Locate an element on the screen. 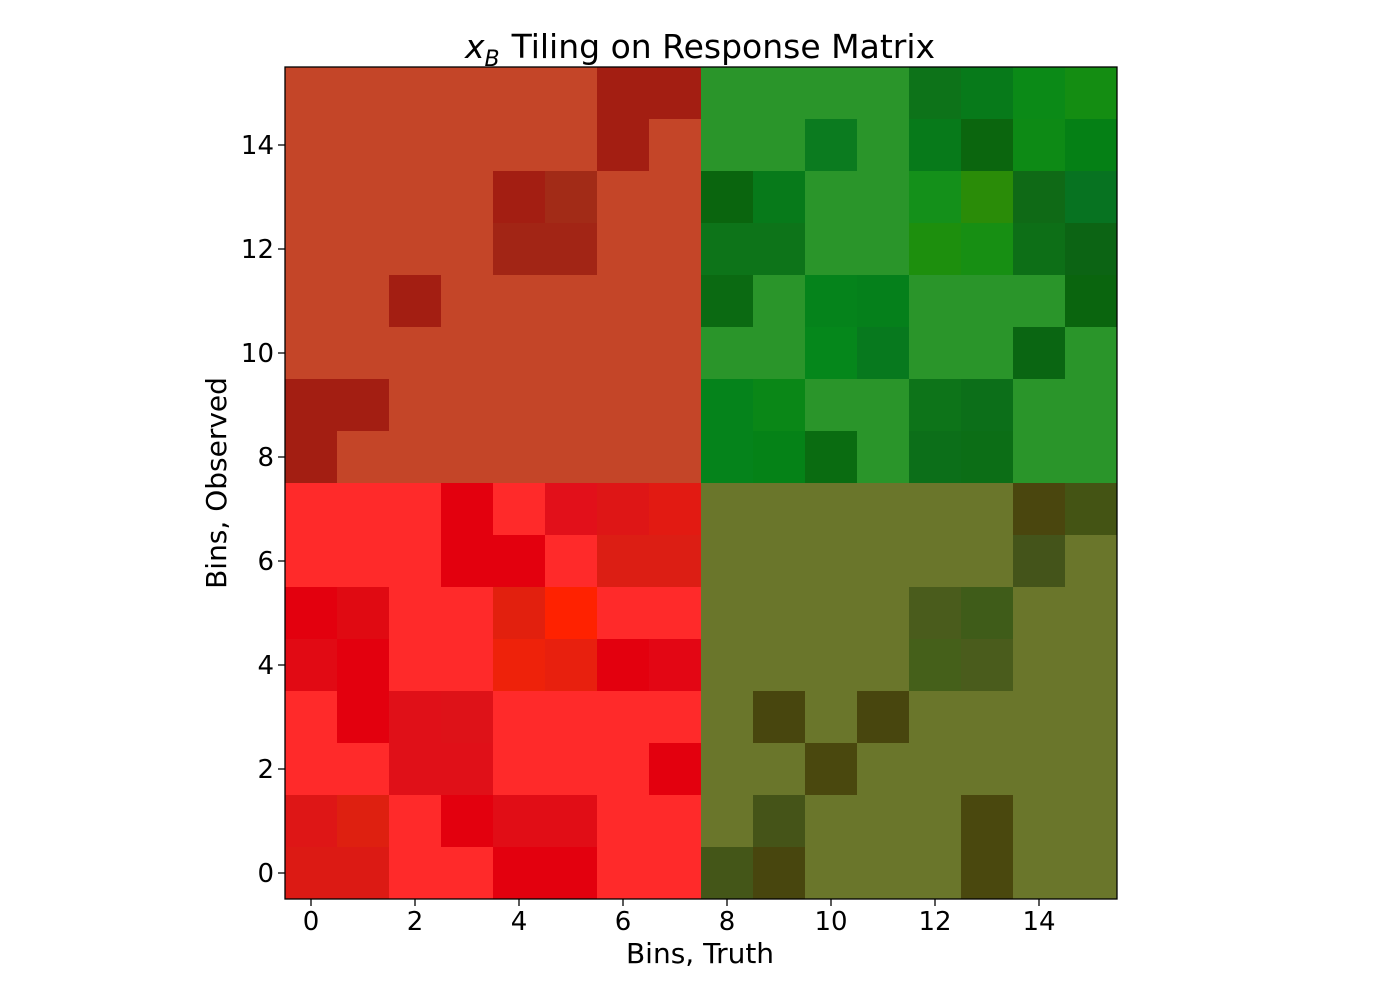 The image size is (1400, 1005). y-tick-label: 2 is located at coordinates (265, 770).